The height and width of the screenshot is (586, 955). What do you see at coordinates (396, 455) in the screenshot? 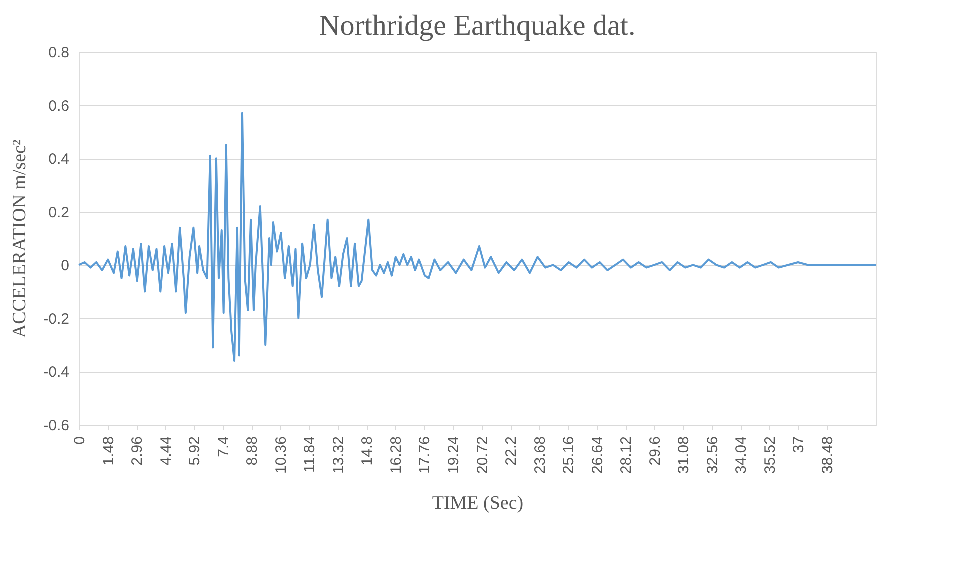
I see `x-tick-label: 16.28` at bounding box center [396, 455].